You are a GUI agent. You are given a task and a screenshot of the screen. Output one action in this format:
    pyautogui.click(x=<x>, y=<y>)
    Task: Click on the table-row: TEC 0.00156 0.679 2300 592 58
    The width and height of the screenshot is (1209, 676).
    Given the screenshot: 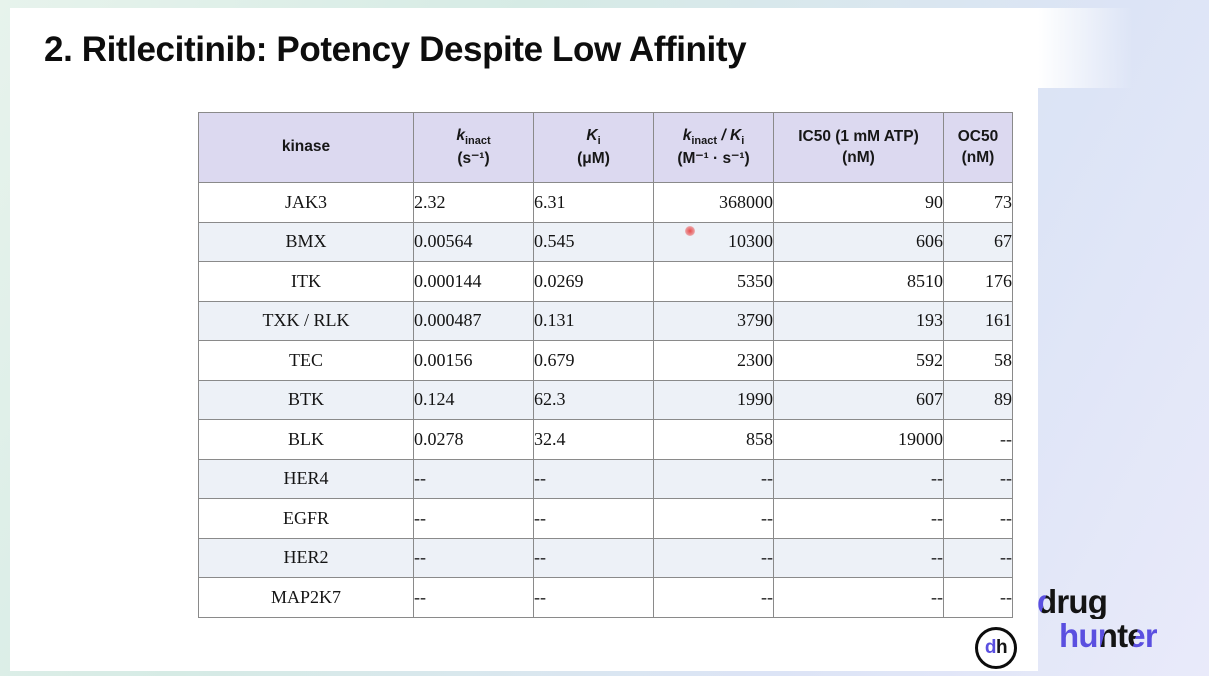 What is the action you would take?
    pyautogui.click(x=605, y=360)
    